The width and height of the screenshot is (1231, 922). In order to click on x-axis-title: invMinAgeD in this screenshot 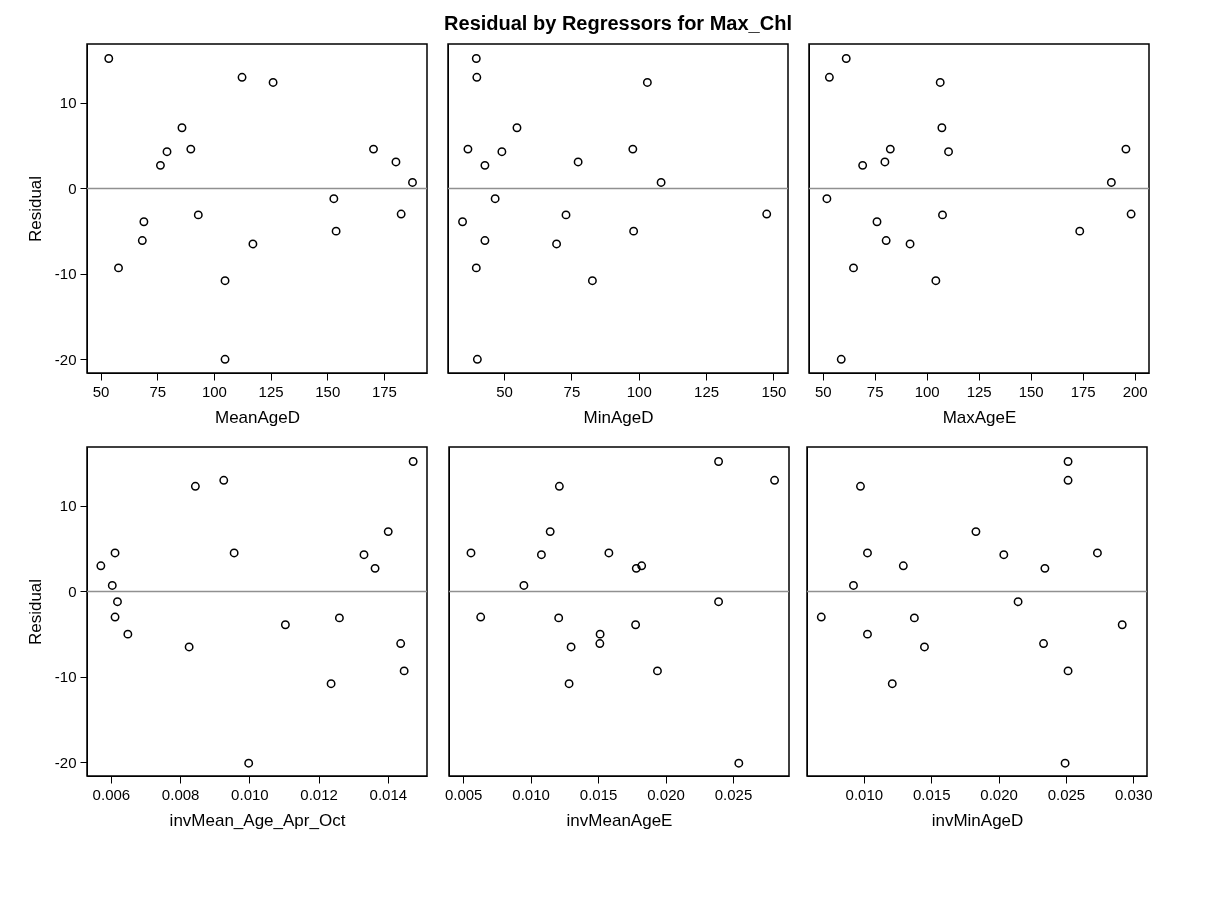, I will do `click(977, 820)`.